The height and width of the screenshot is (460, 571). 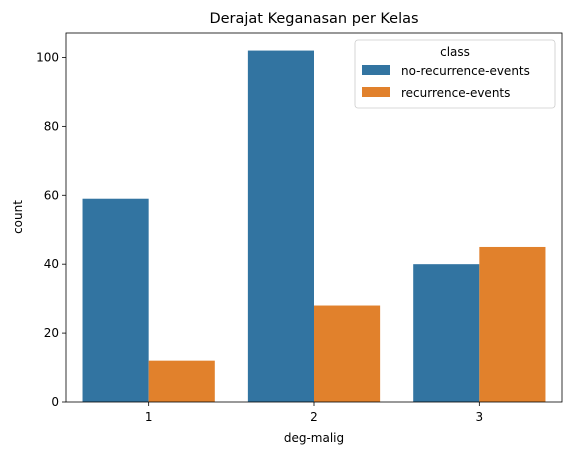 I want to click on legend-title: class, so click(x=455, y=52).